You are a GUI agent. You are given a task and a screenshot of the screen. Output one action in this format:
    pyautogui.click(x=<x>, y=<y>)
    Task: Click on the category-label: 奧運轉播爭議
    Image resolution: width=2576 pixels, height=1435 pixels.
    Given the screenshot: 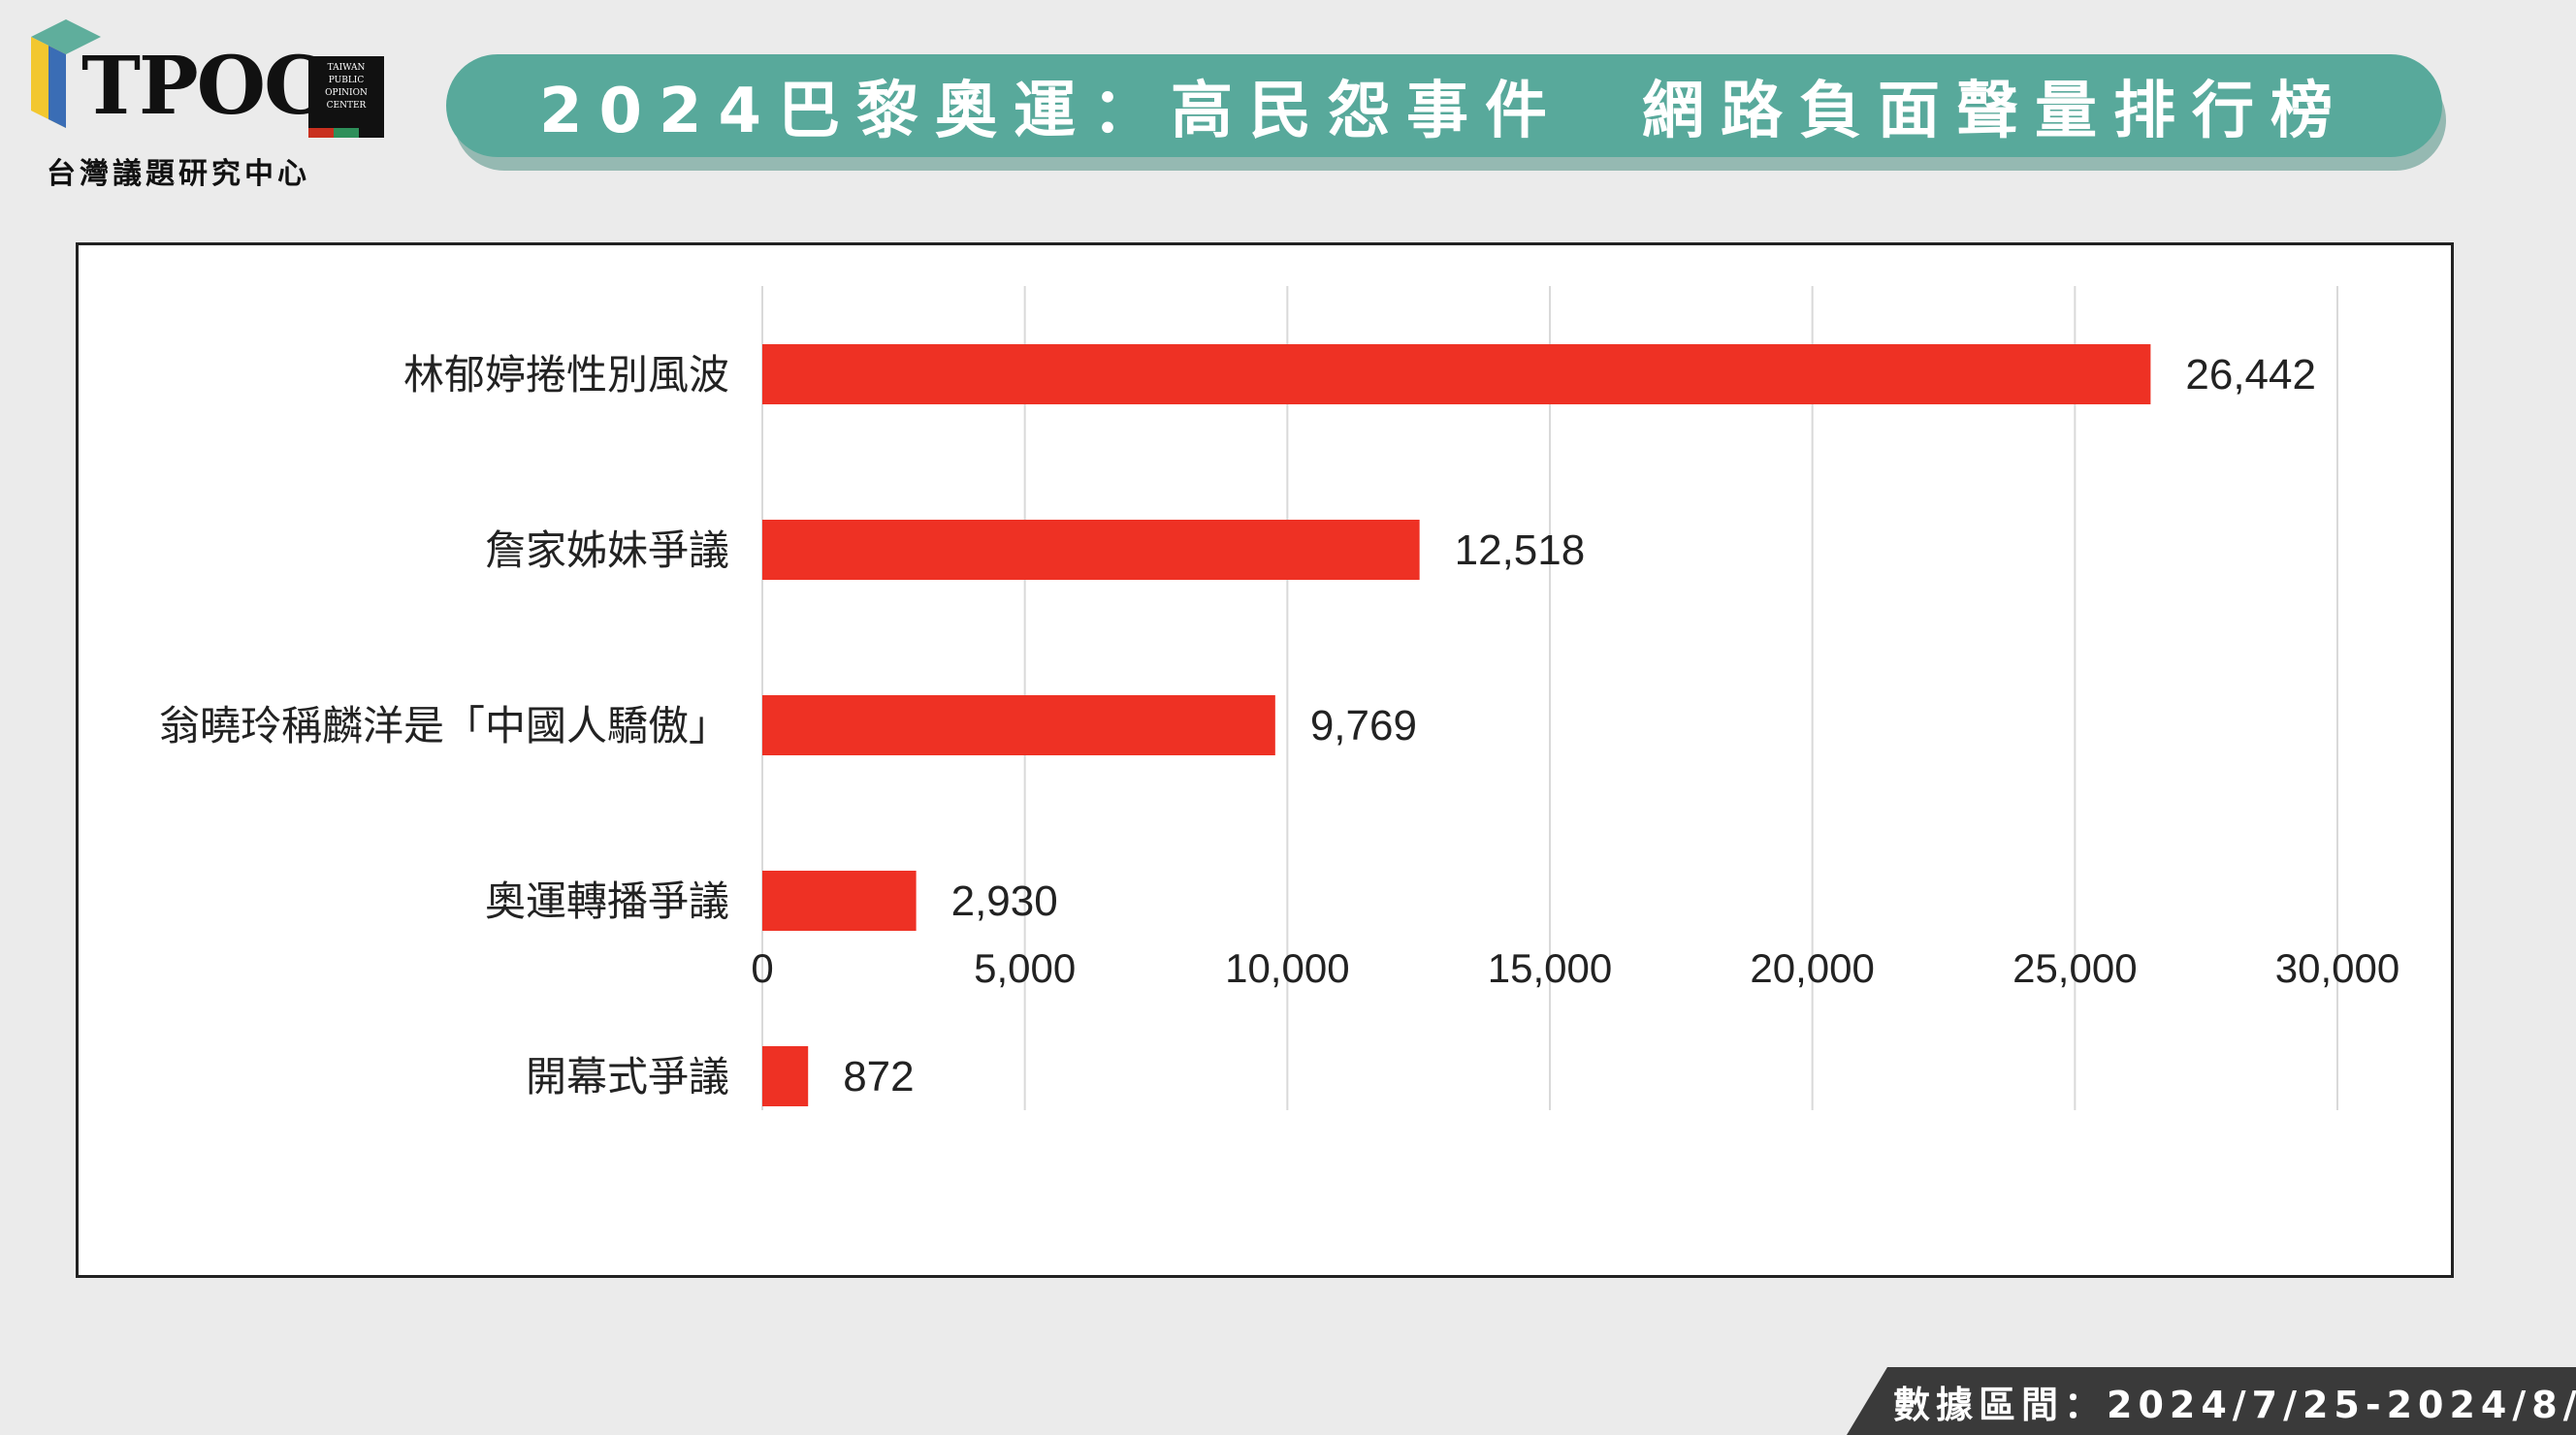 What is the action you would take?
    pyautogui.click(x=607, y=901)
    